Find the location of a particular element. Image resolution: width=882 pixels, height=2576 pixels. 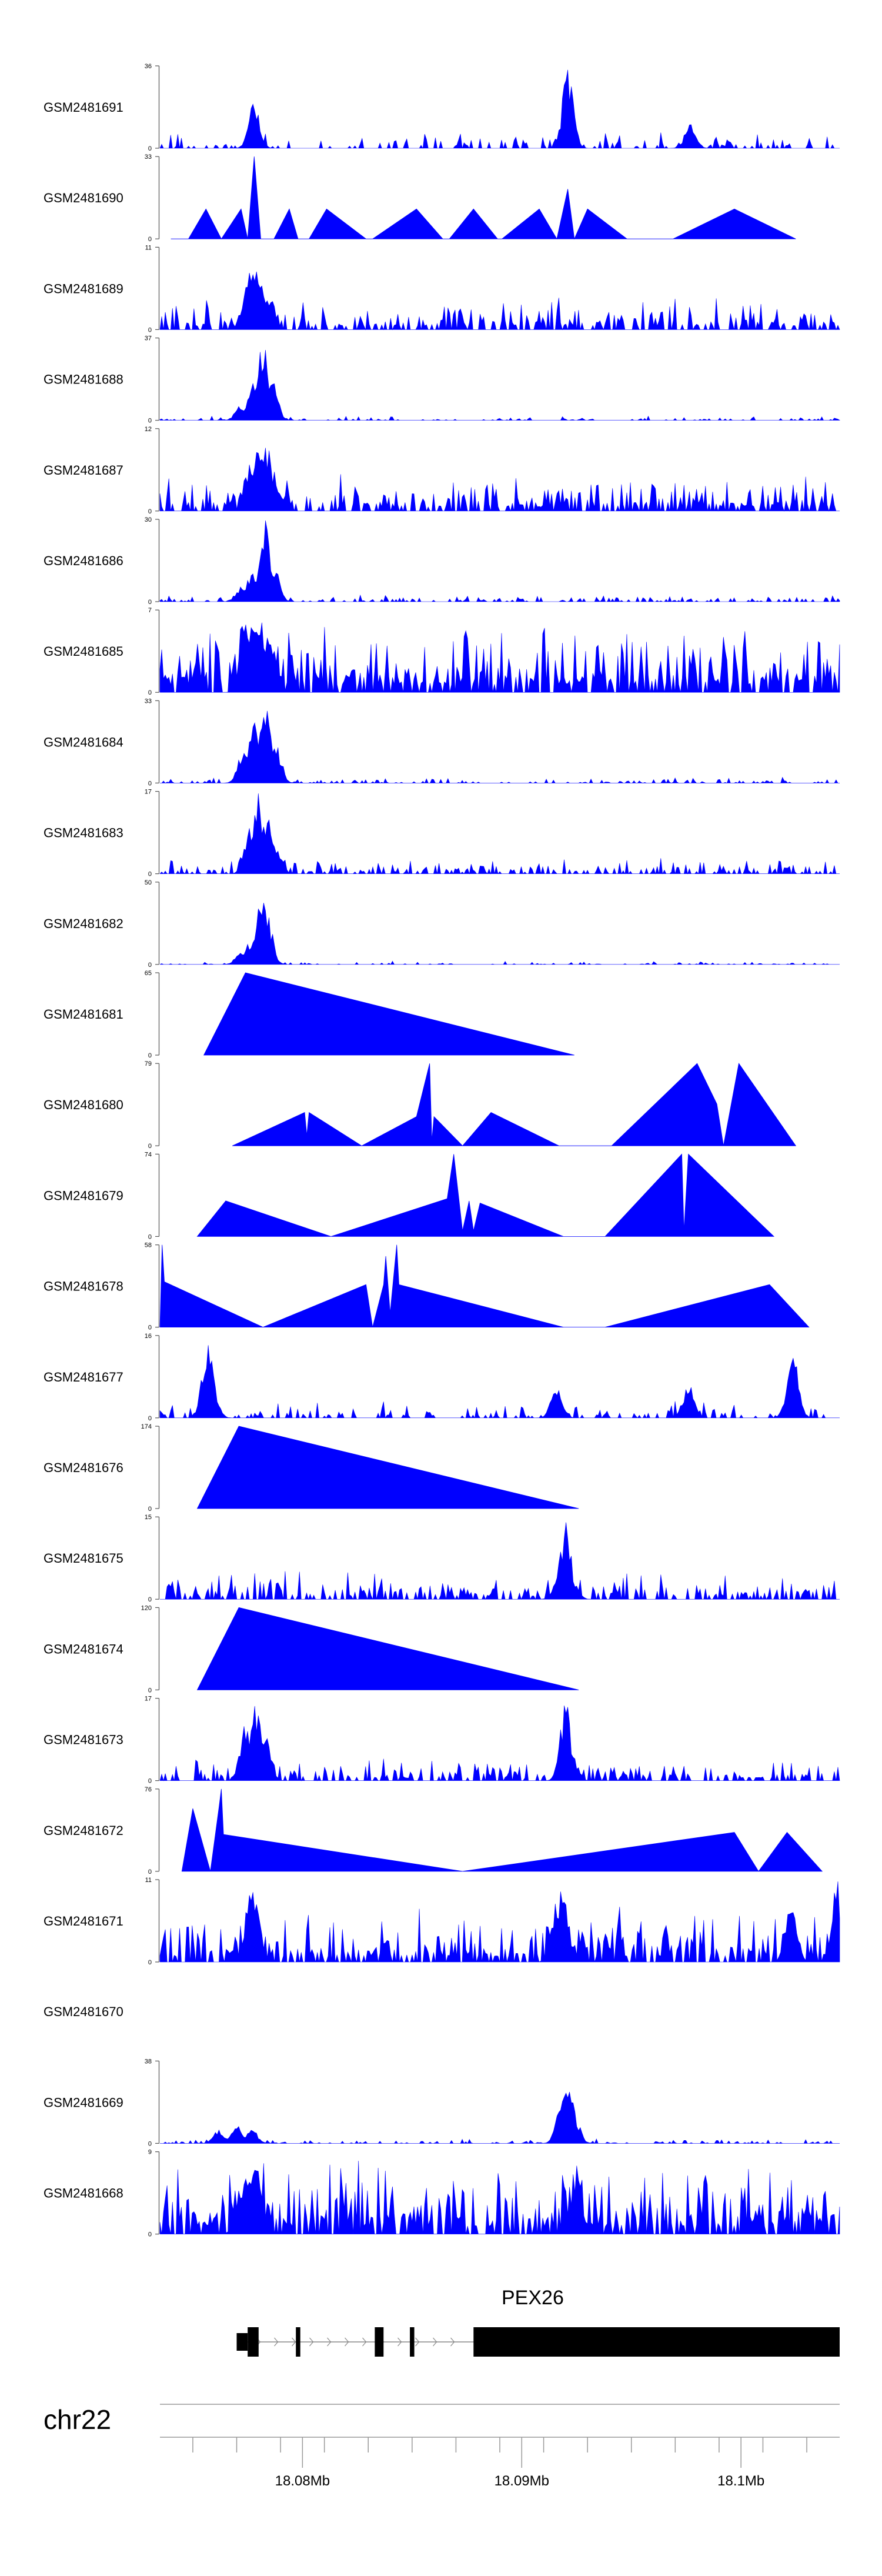

track-GSM2481670: GSM2481670 is located at coordinates (83, 2011).